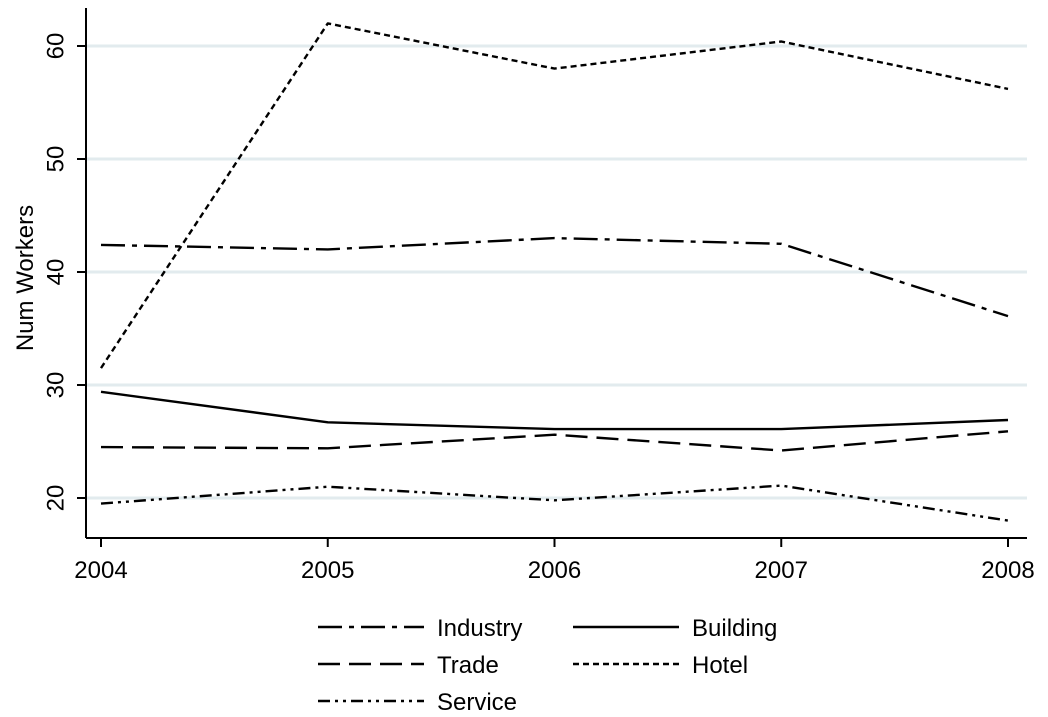 The image size is (1048, 717). What do you see at coordinates (479, 628) in the screenshot?
I see `legend-label-industry: Industry` at bounding box center [479, 628].